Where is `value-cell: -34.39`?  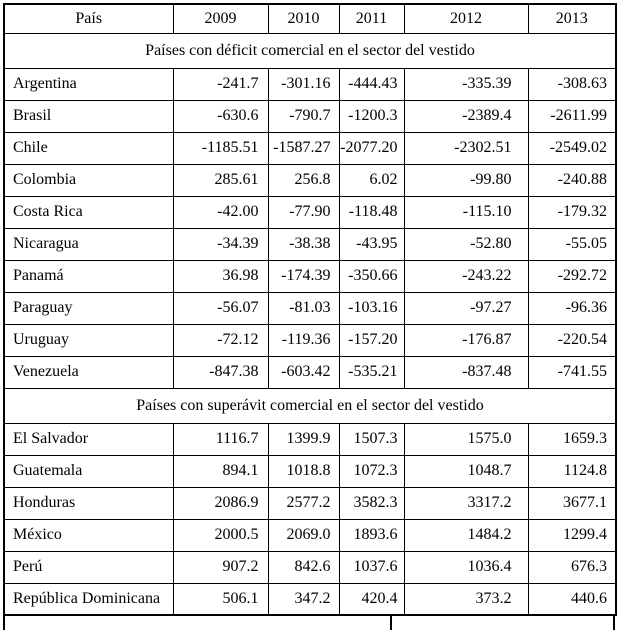 value-cell: -34.39 is located at coordinates (220, 244).